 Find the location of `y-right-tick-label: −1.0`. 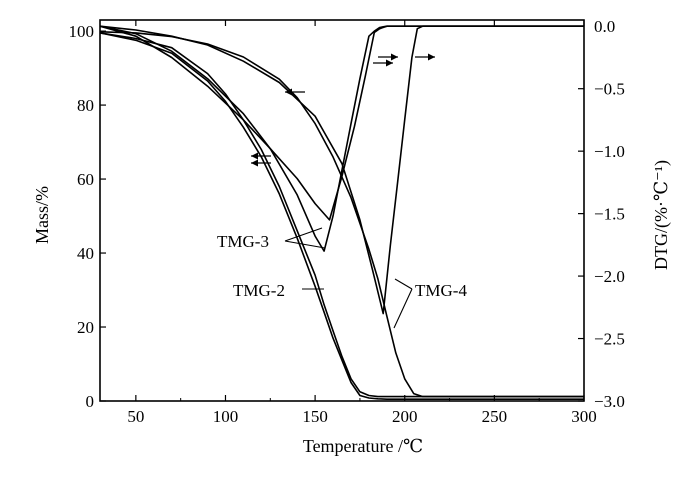

y-right-tick-label: −1.0 is located at coordinates (609, 151).